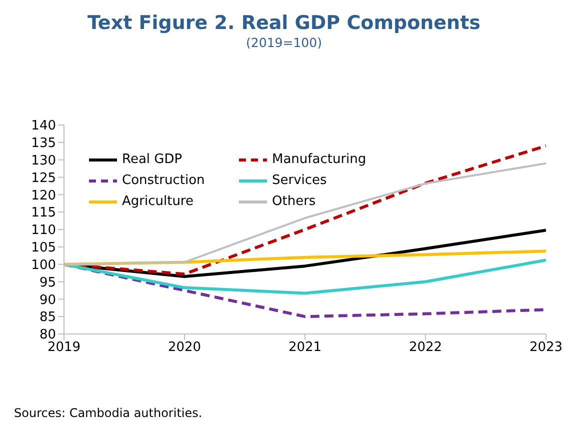 Image resolution: width=568 pixels, height=422 pixels. Describe the element at coordinates (319, 159) in the screenshot. I see `legend-label: Manufacturing` at that location.